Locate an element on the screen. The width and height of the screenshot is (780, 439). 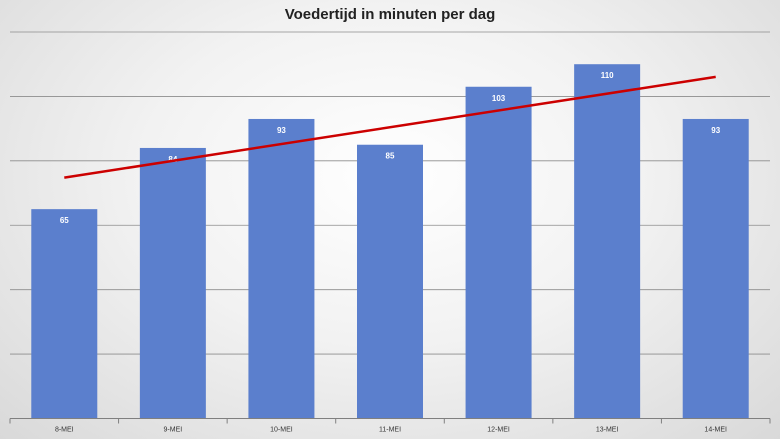
chart-title: Voedertijd in minuten per dag is located at coordinates (390, 14).